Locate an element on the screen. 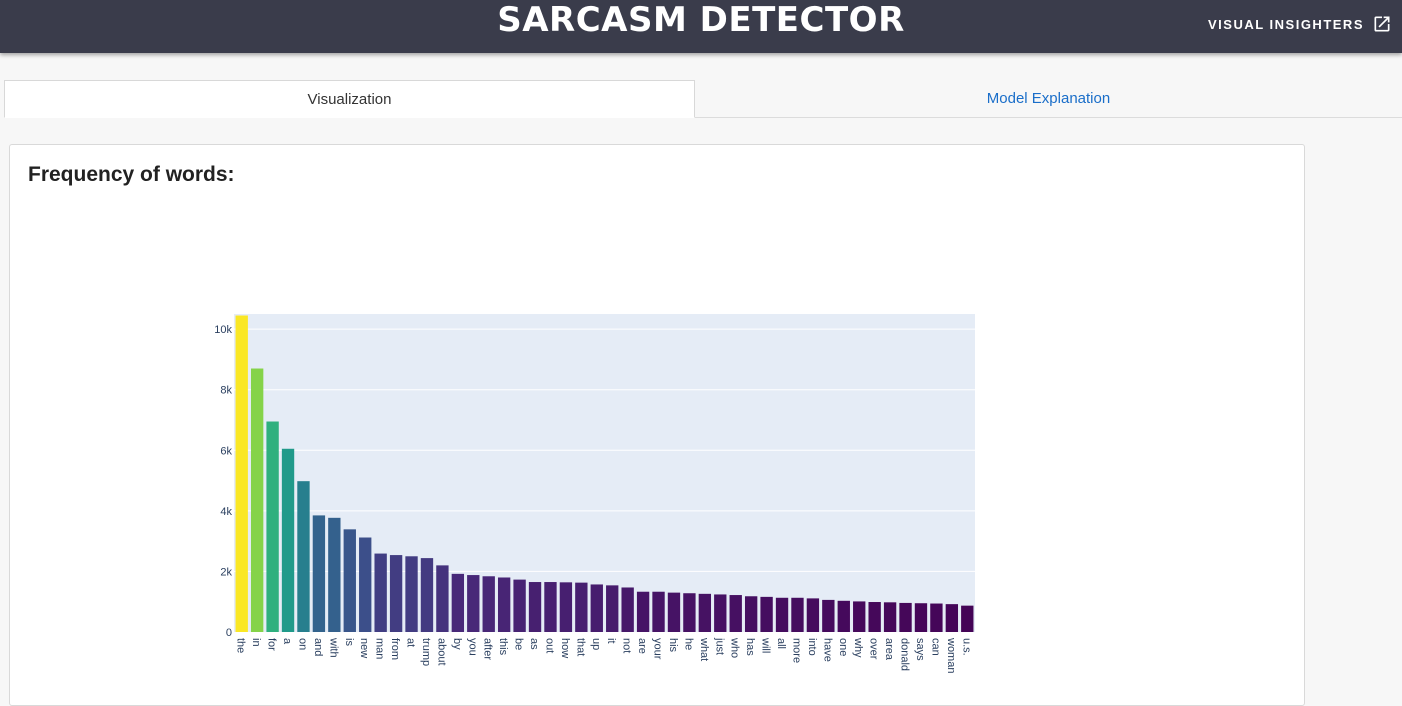  x-tick-label: woman is located at coordinates (951, 655).